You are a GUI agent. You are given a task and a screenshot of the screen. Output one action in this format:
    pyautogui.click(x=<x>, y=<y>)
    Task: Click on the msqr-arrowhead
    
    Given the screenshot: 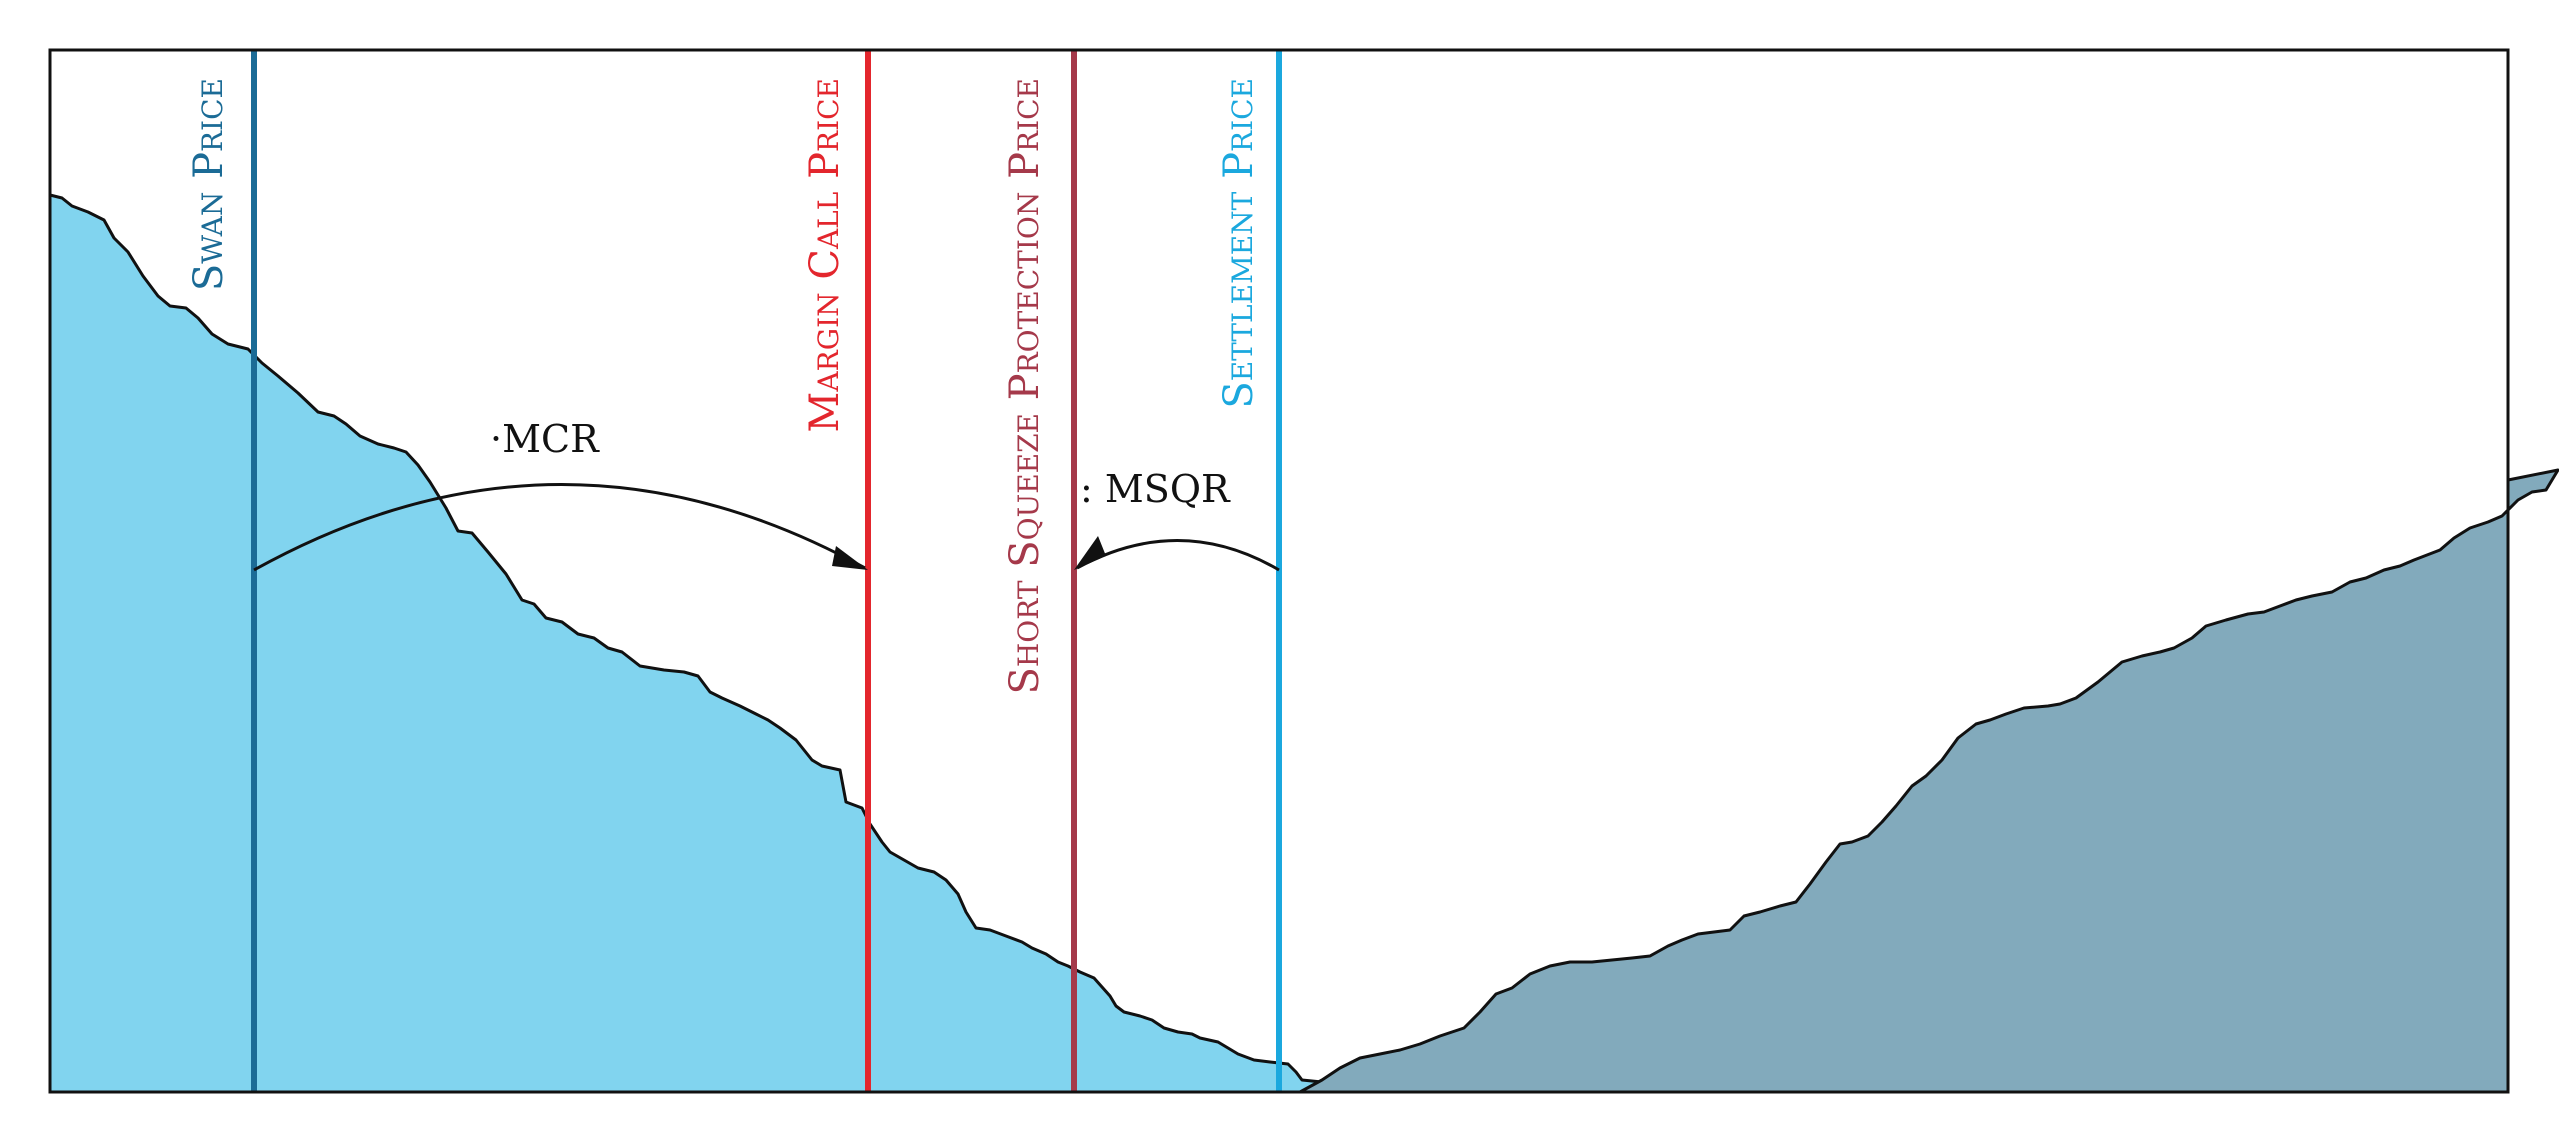 What is the action you would take?
    pyautogui.click(x=1090, y=553)
    